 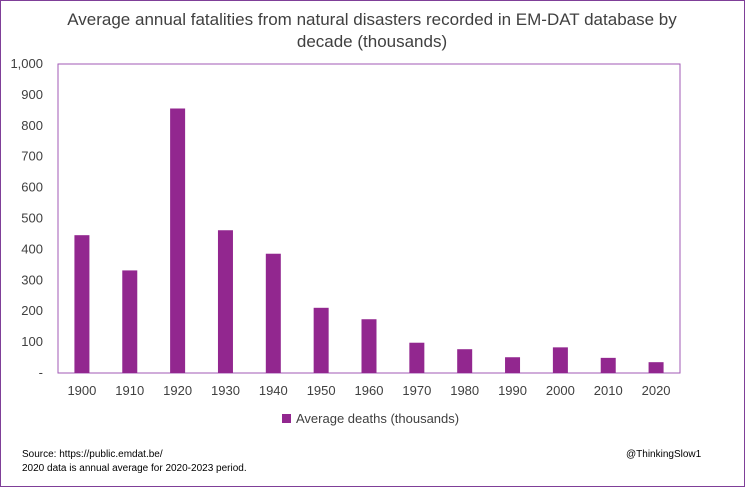 What do you see at coordinates (416, 390) in the screenshot?
I see `x-tick-label: 1970` at bounding box center [416, 390].